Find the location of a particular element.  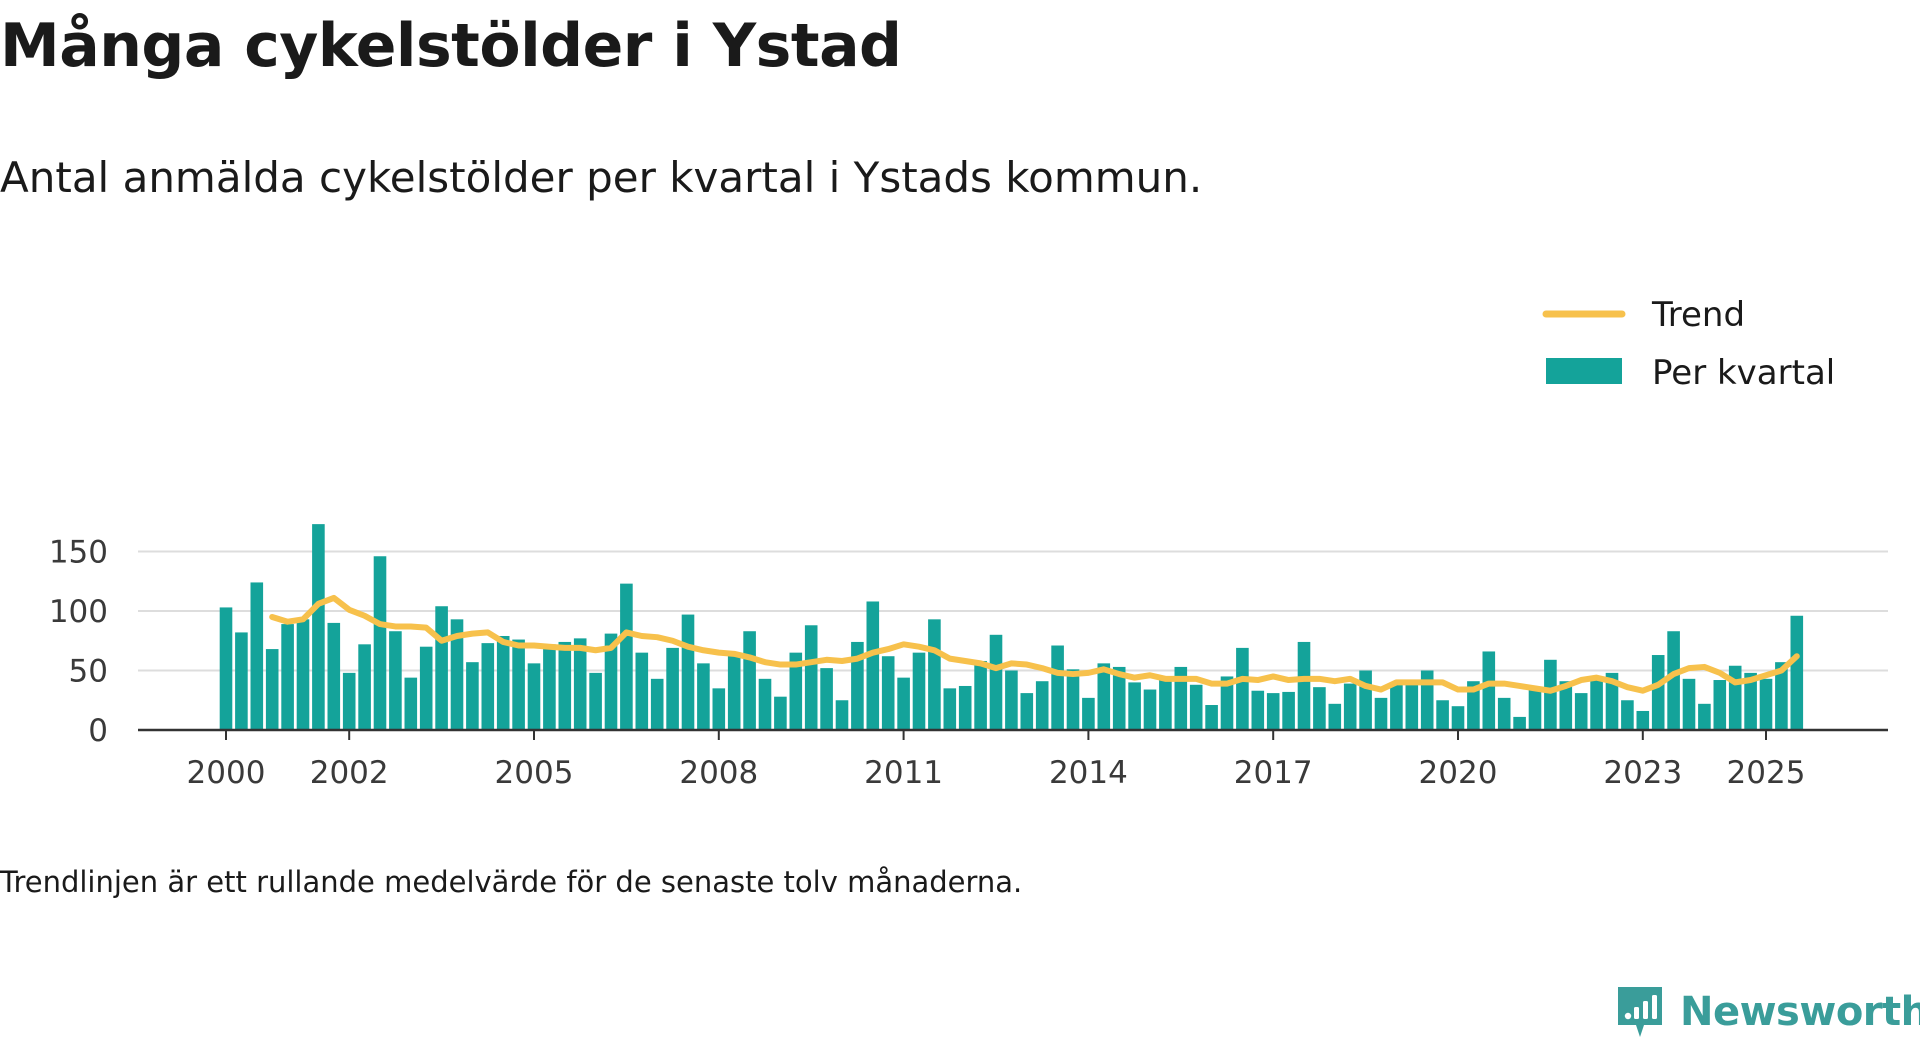

brand-logo: Newsworthy is located at coordinates (1767, 1012).